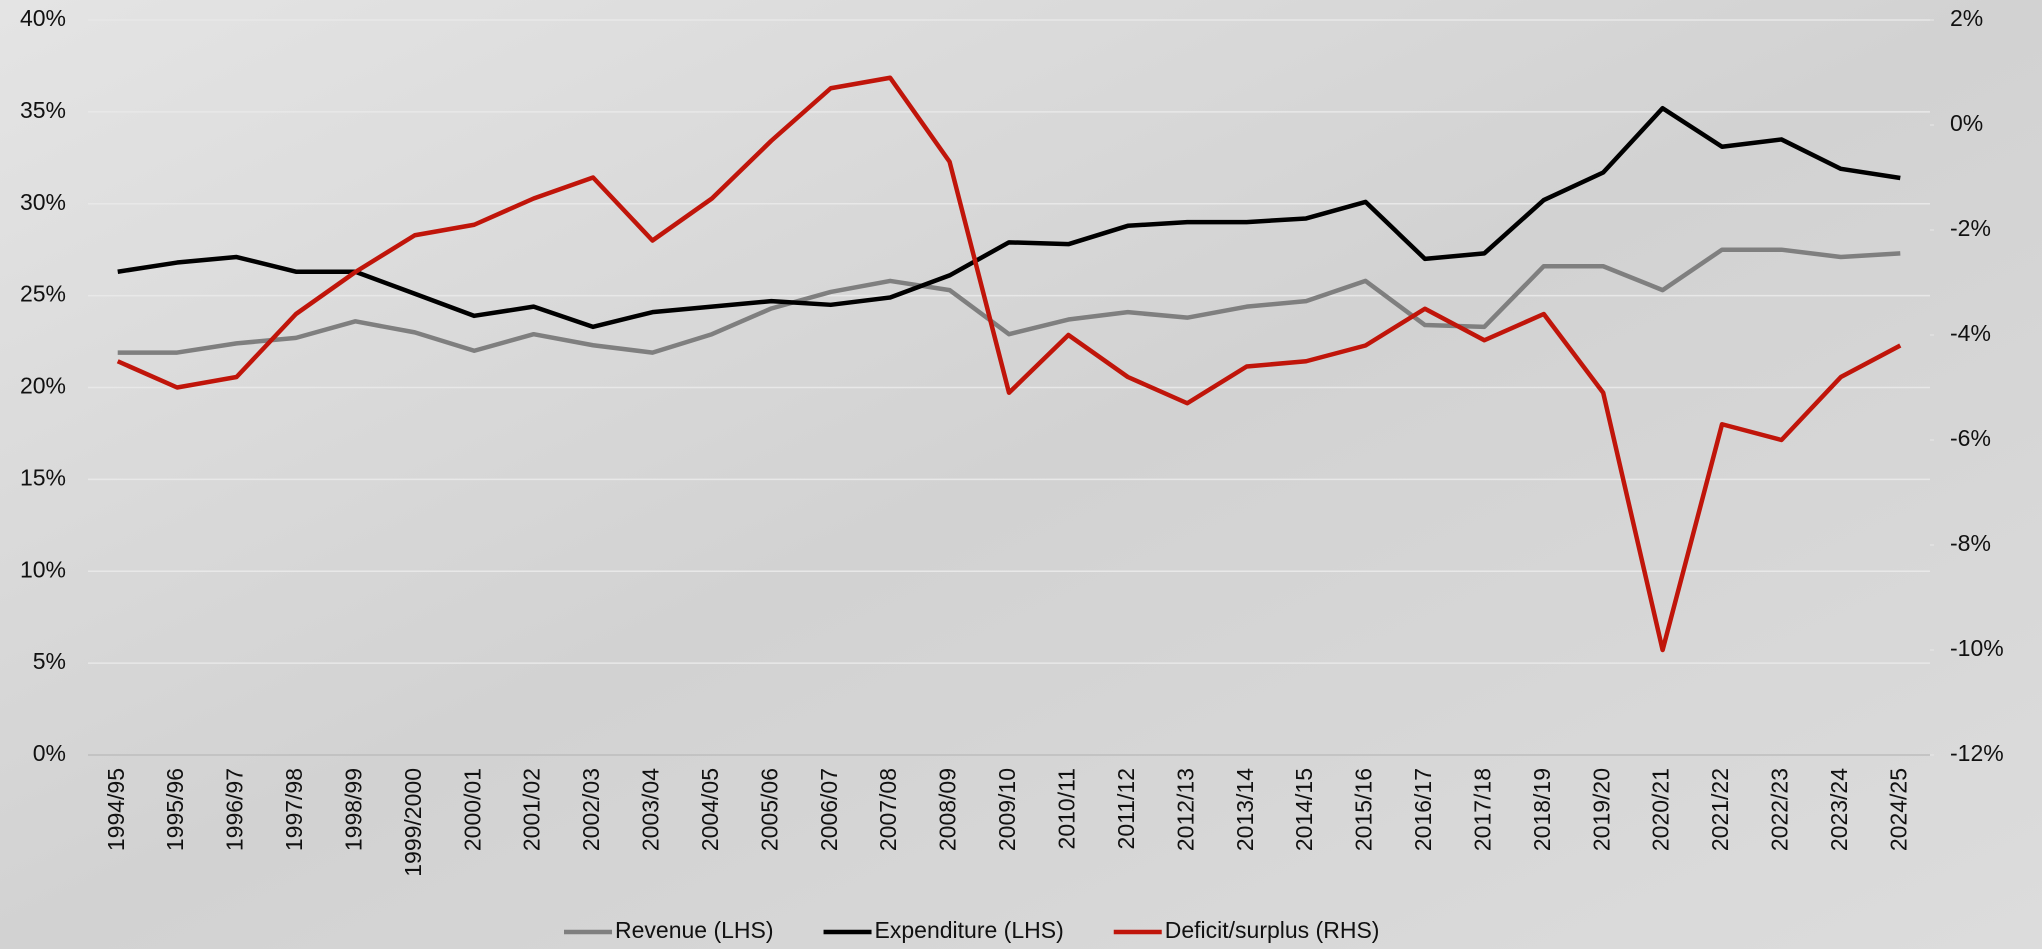  Describe the element at coordinates (1126, 808) in the screenshot. I see `x-tick-label: 2011/12` at that location.